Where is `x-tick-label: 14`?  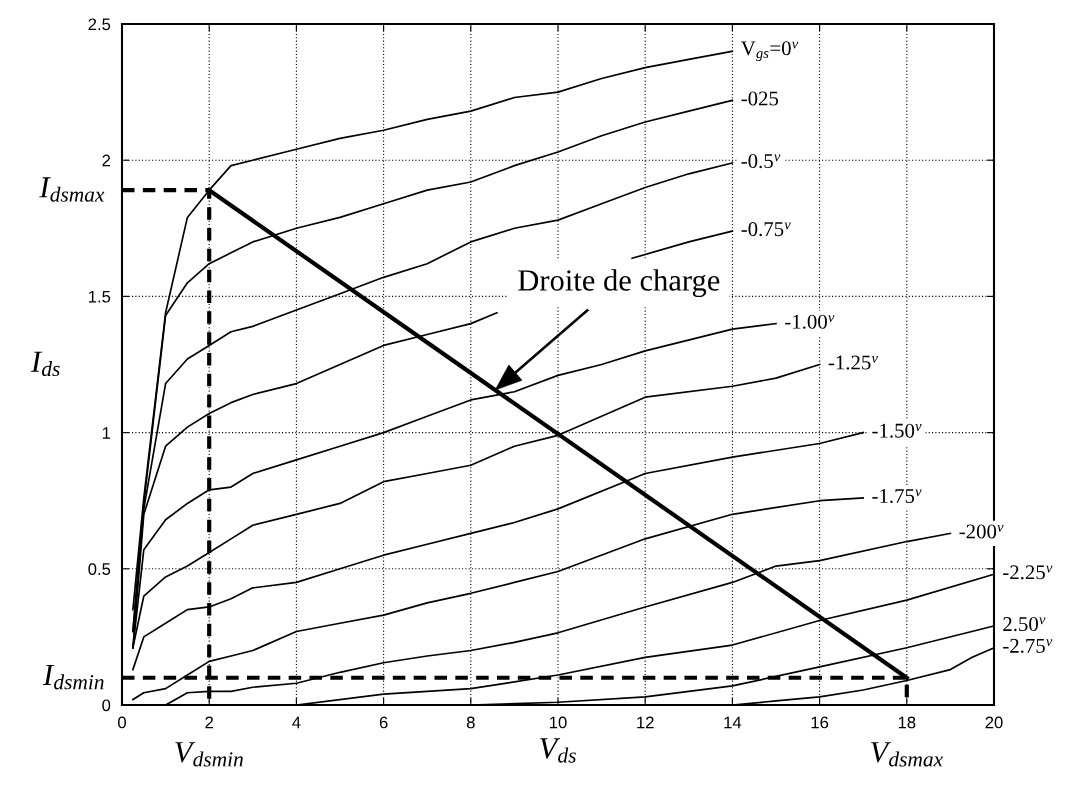 x-tick-label: 14 is located at coordinates (733, 722).